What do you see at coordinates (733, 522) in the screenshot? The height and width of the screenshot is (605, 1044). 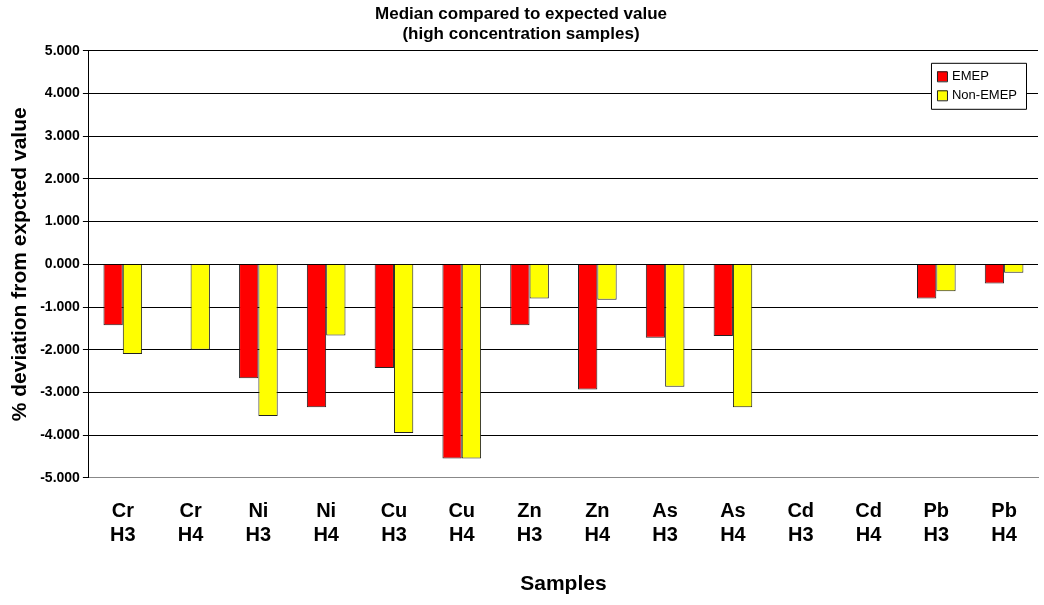 I see `x-tick-label: As H4` at bounding box center [733, 522].